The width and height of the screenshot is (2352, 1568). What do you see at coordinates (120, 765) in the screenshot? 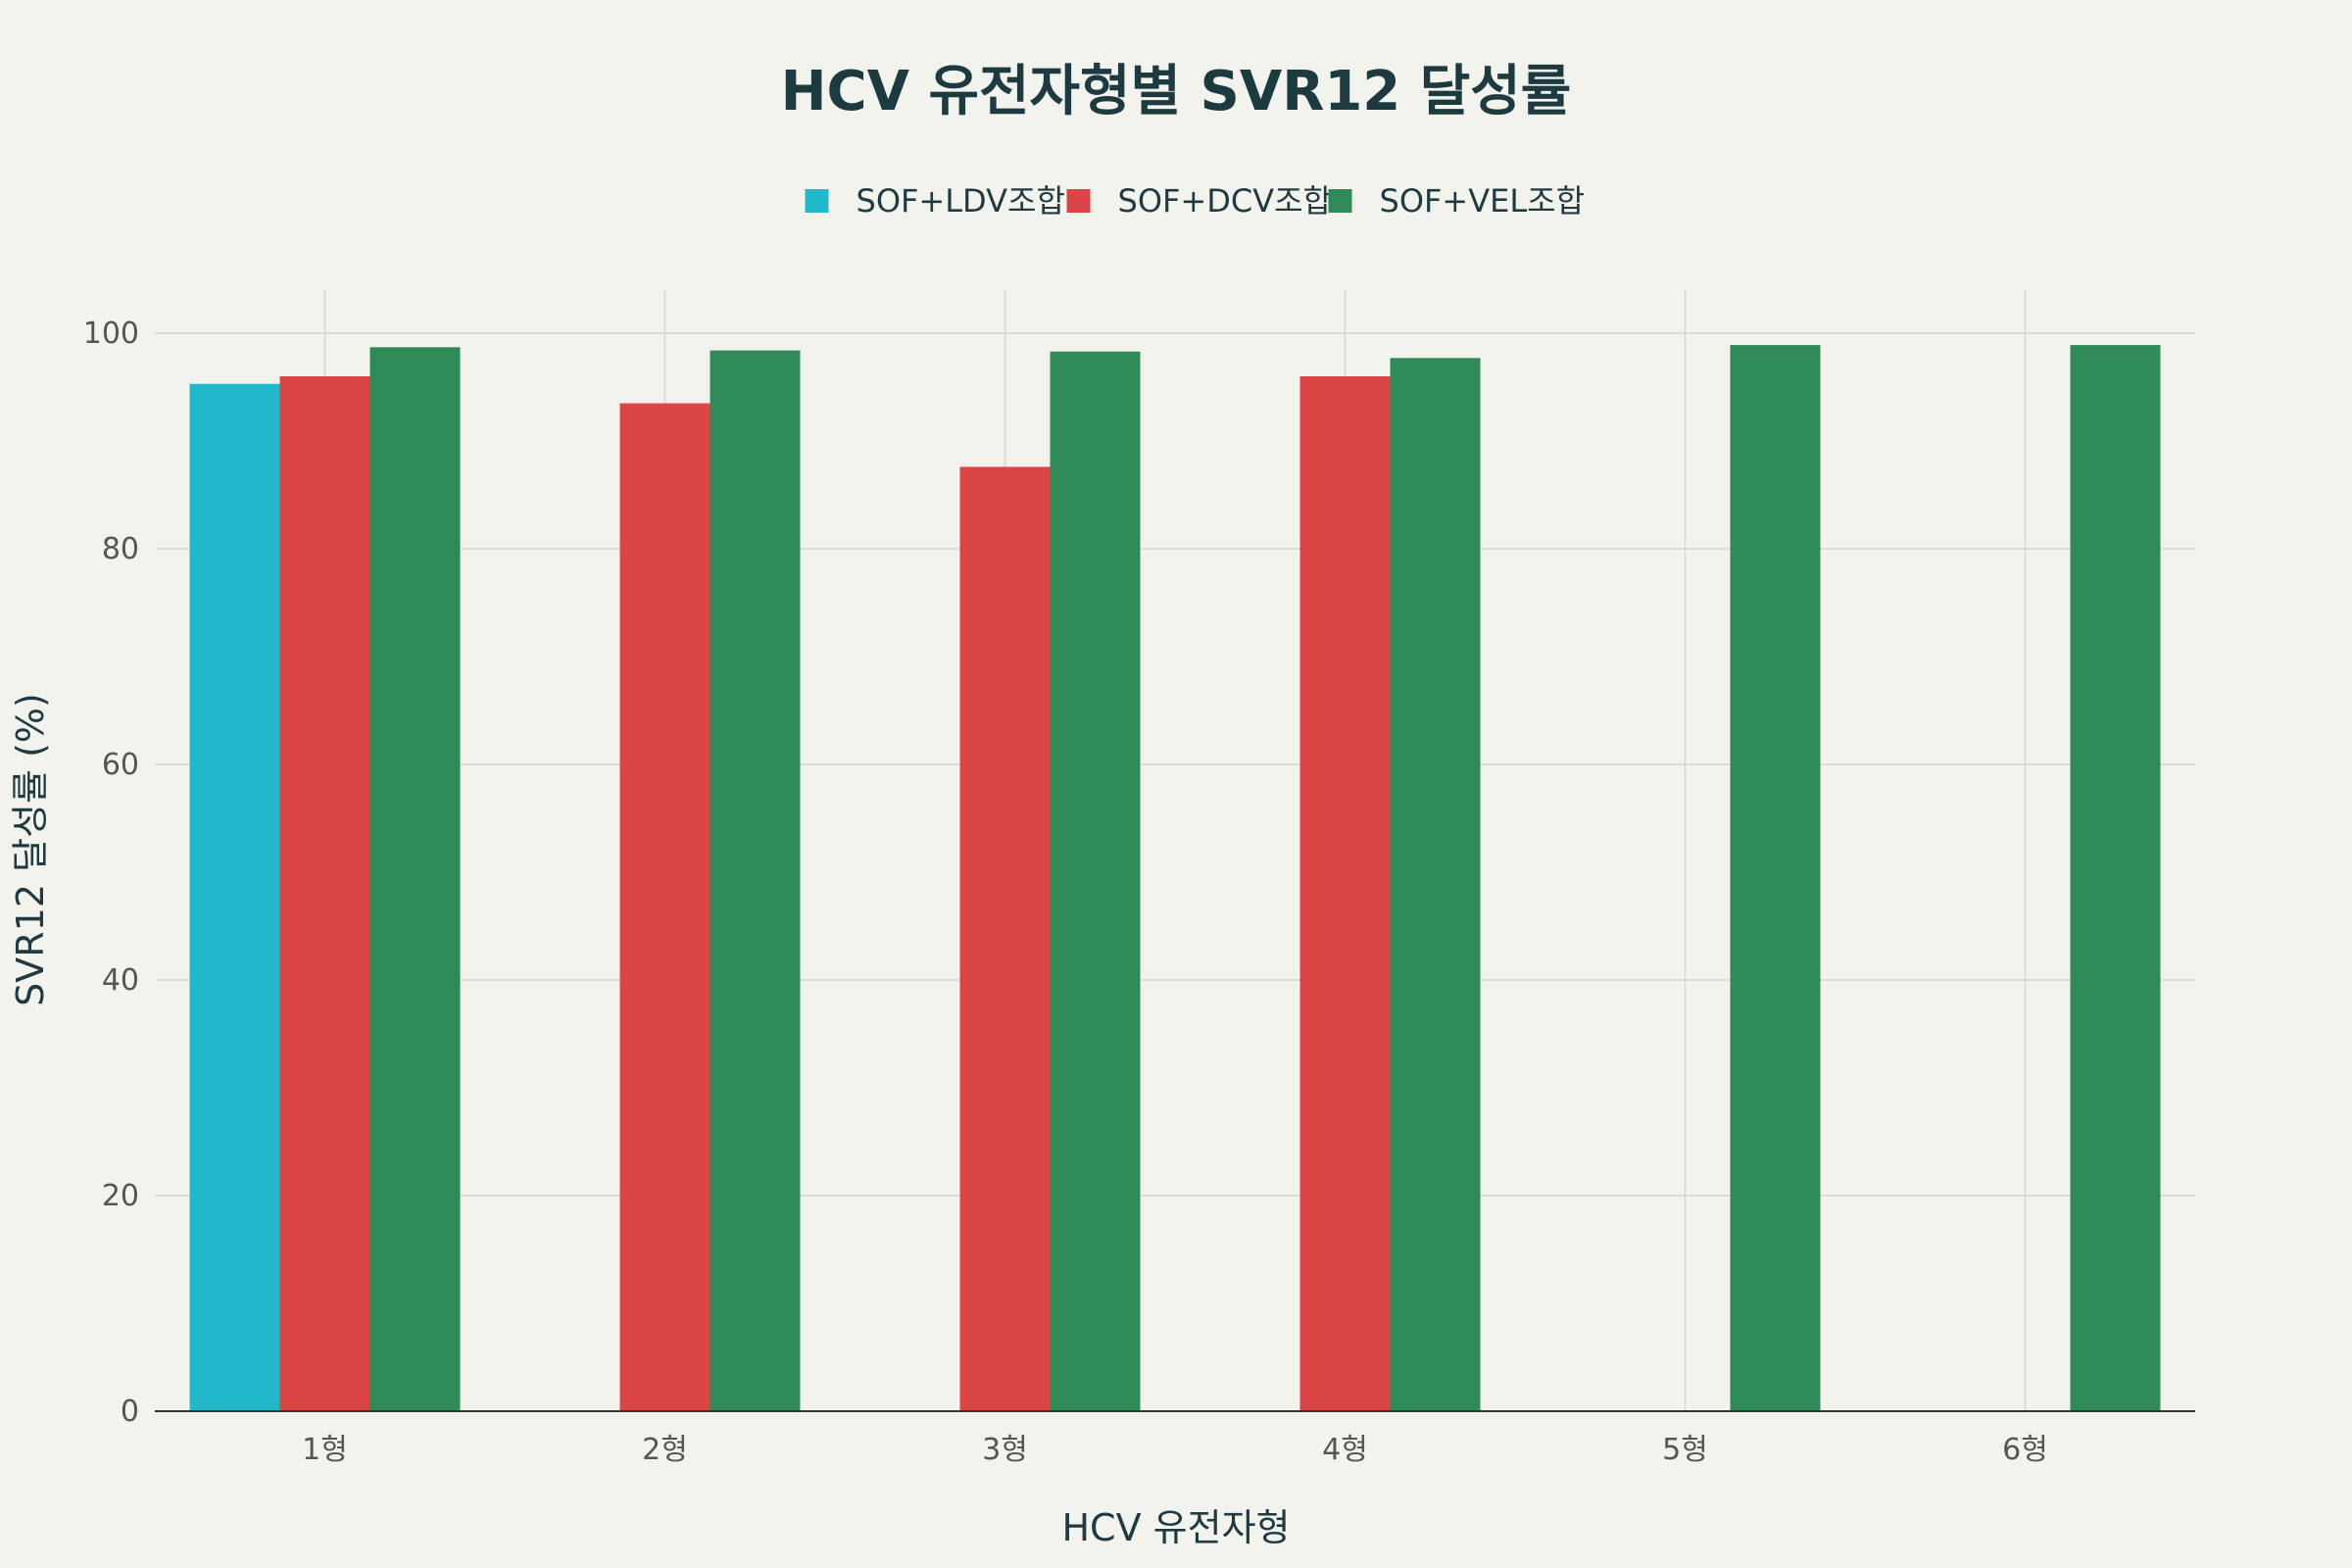
I see `y-tick-label: 60` at bounding box center [120, 765].